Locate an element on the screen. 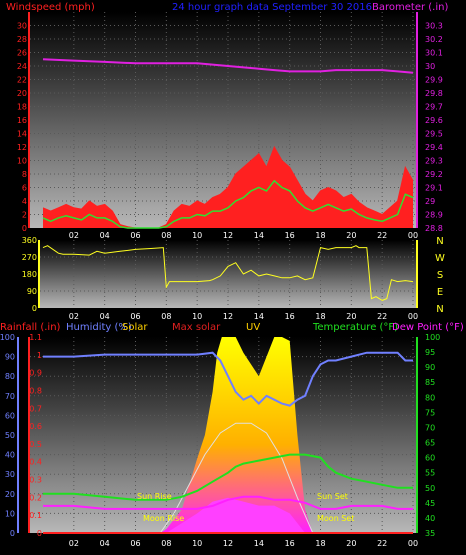 The image size is (466, 555). baro-y-tick: 29.3 is located at coordinates (434, 161).